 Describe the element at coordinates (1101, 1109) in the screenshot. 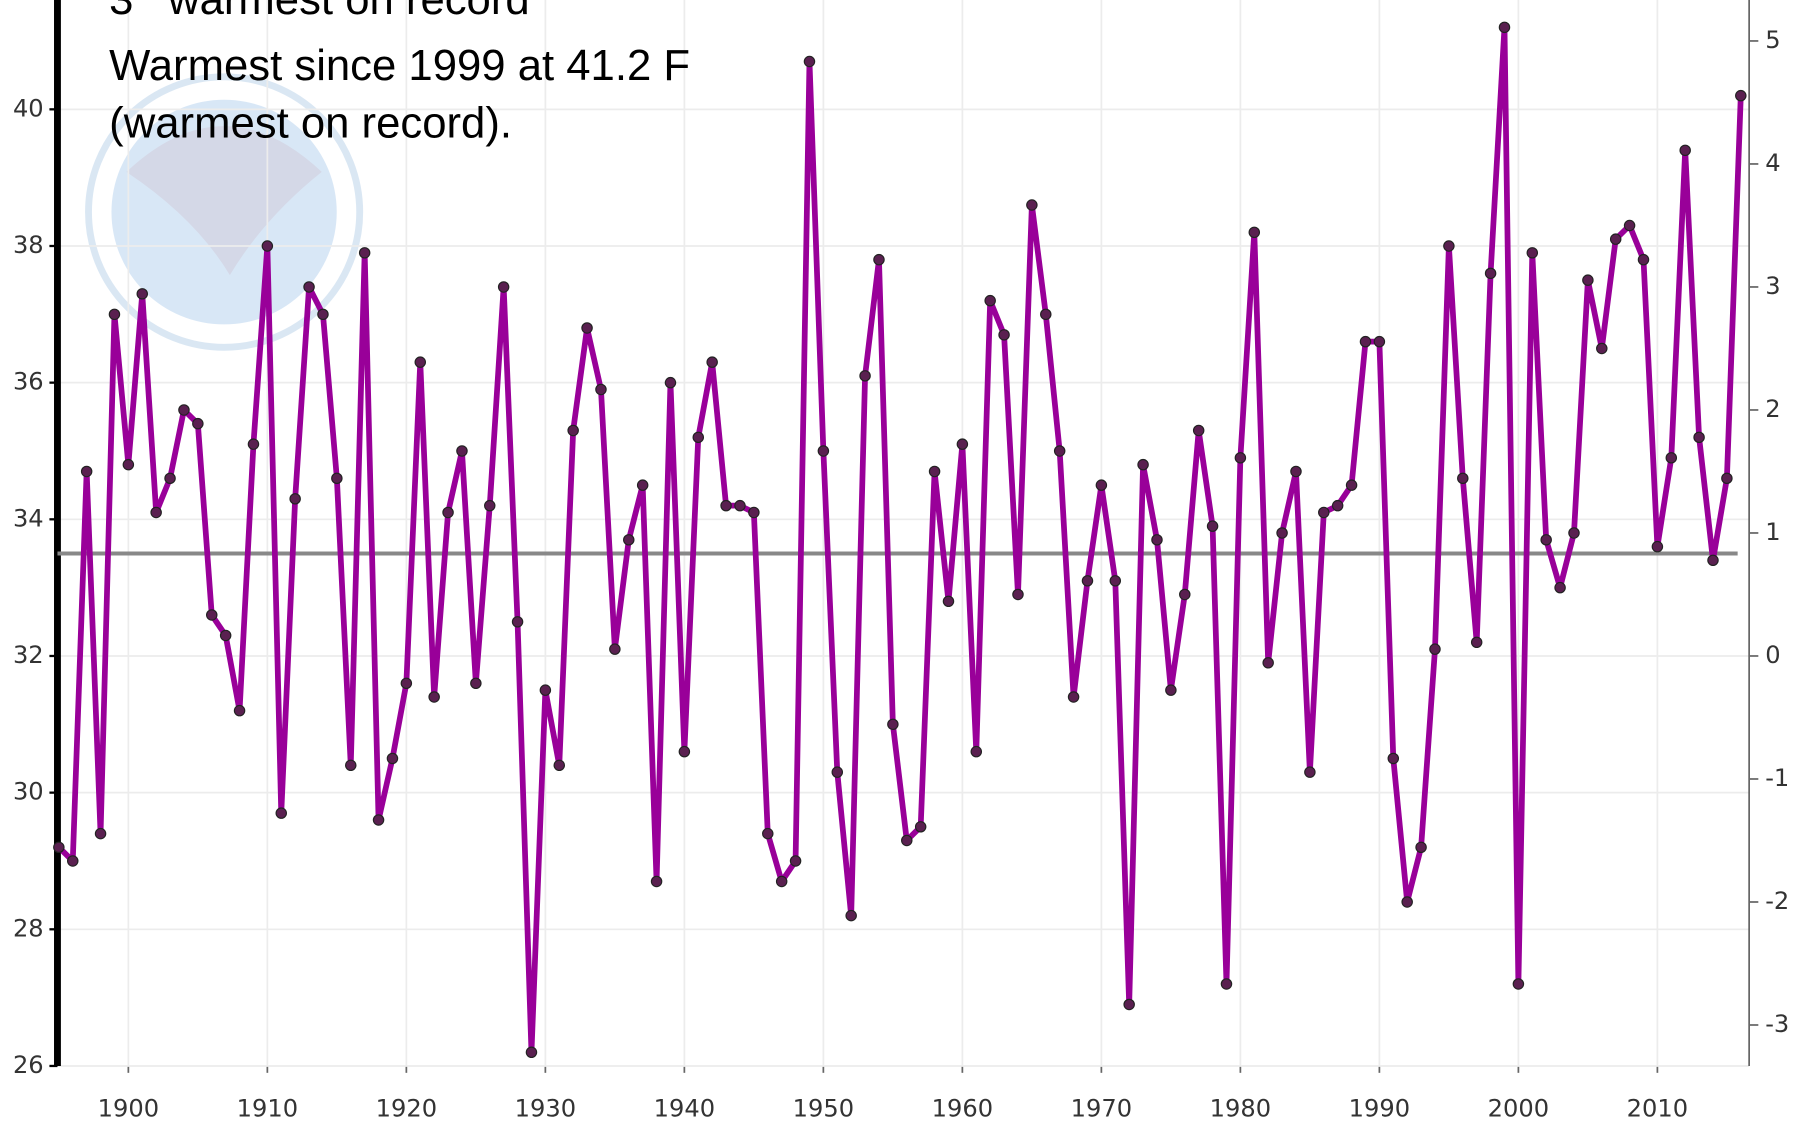

I see `x-tick-label: 1970` at that location.